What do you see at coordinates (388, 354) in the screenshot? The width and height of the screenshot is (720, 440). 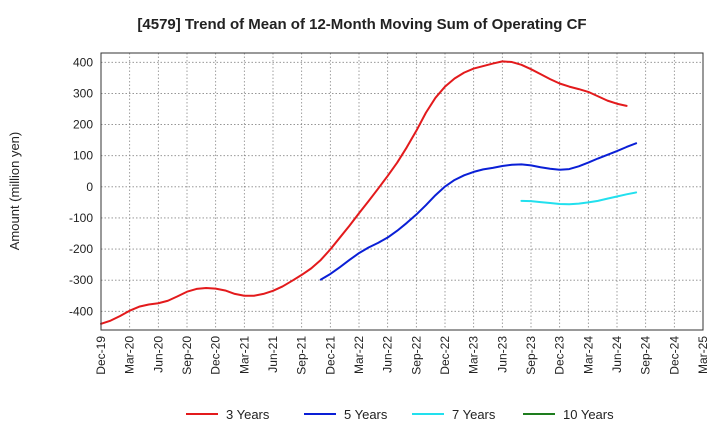 I see `x-tick-label: Jun-22` at bounding box center [388, 354].